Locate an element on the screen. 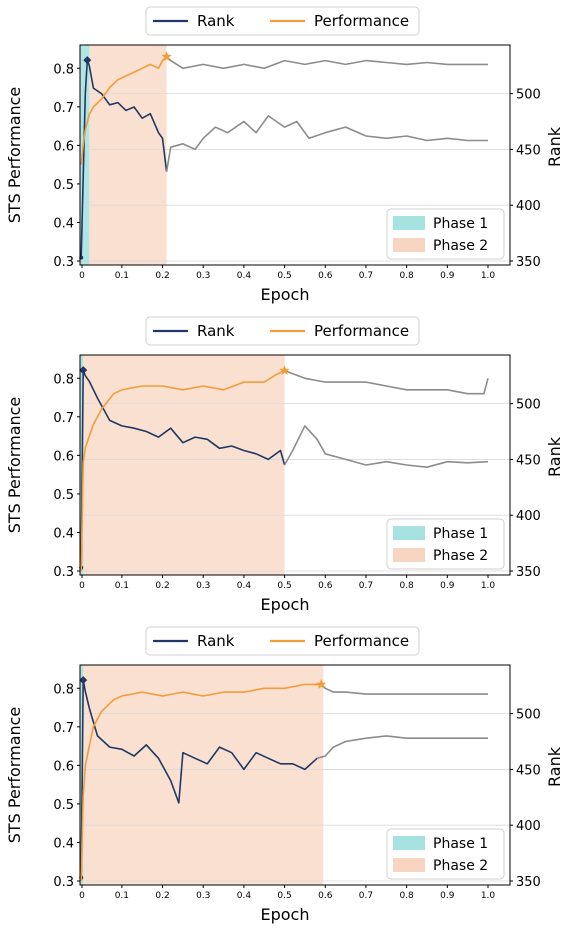 The image size is (573, 930). legend-phase2-label: Phase 2 is located at coordinates (460, 556).